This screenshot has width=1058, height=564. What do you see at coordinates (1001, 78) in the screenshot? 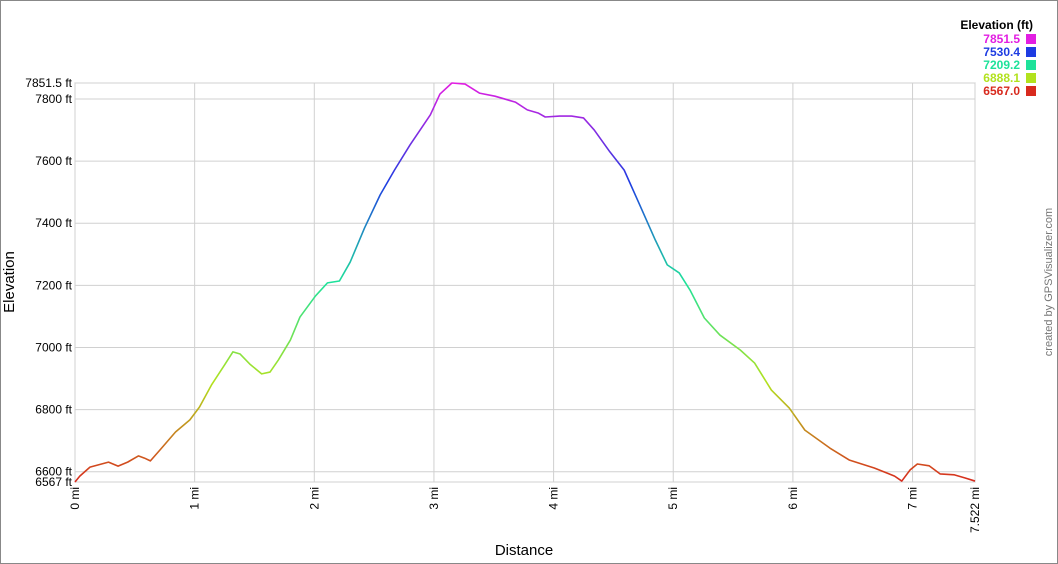
I see `legend-label: 6888.1` at bounding box center [1001, 78].